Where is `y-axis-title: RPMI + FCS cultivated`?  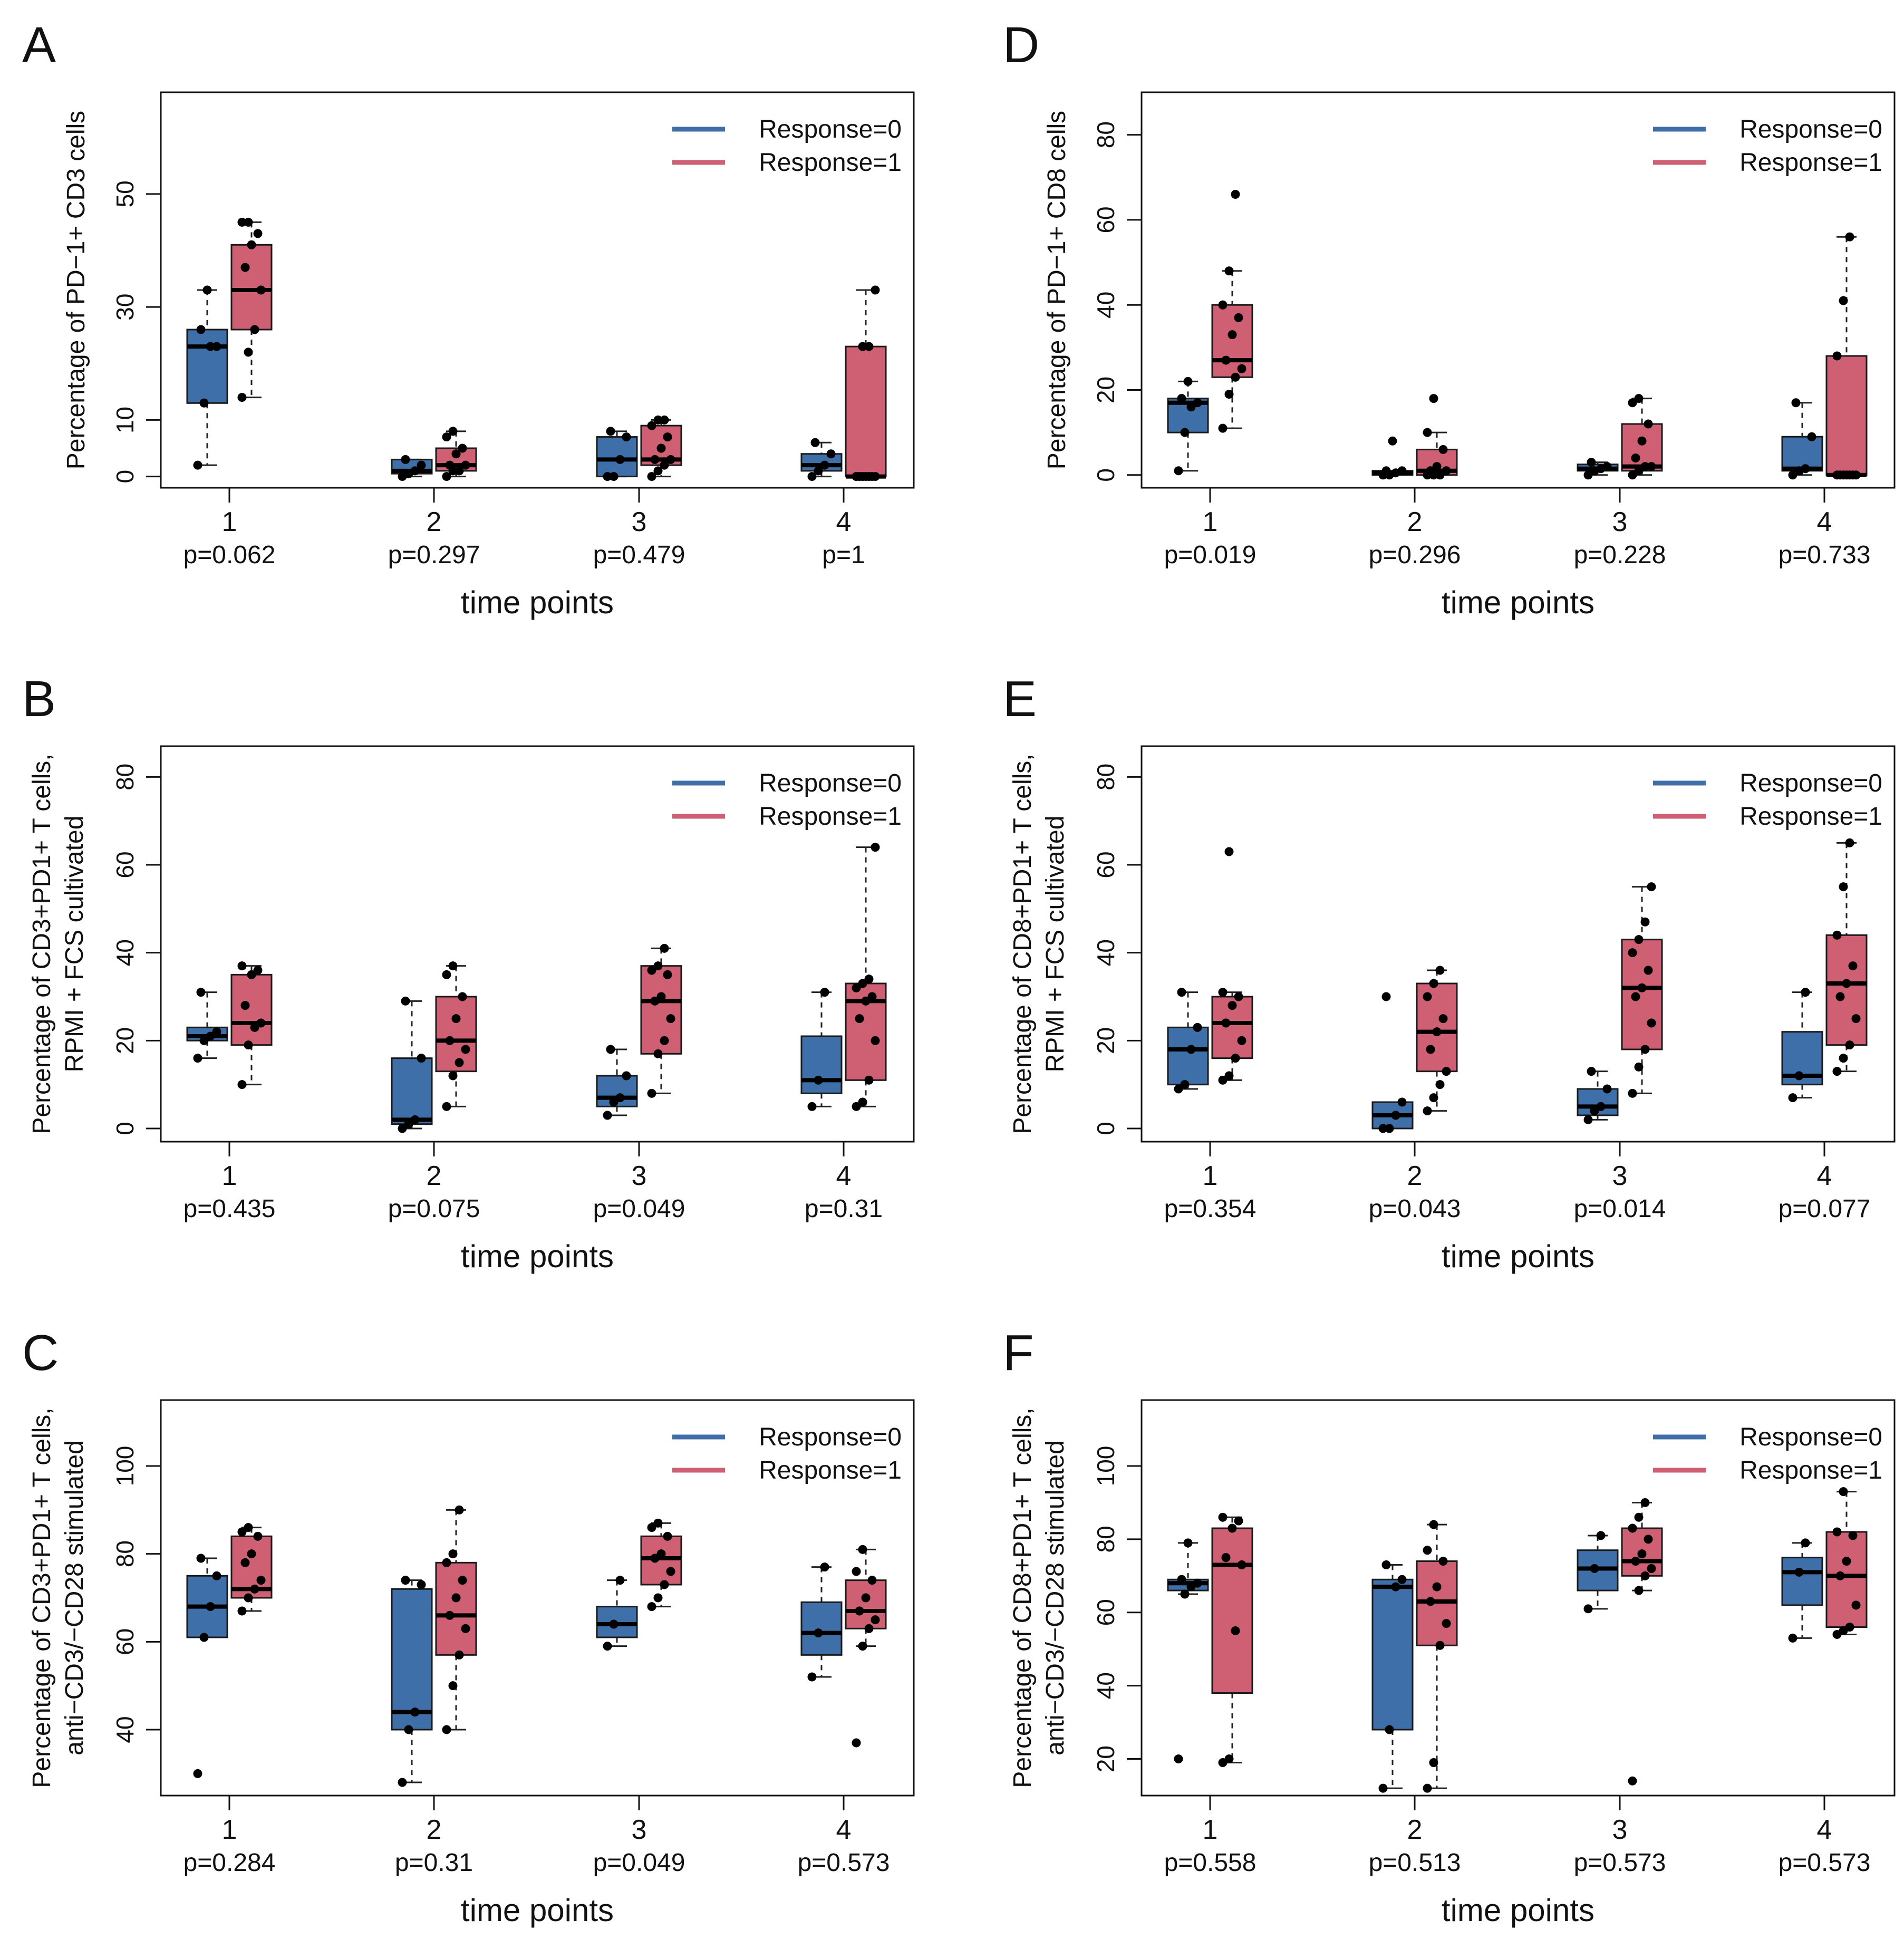 y-axis-title: RPMI + FCS cultivated is located at coordinates (1055, 944).